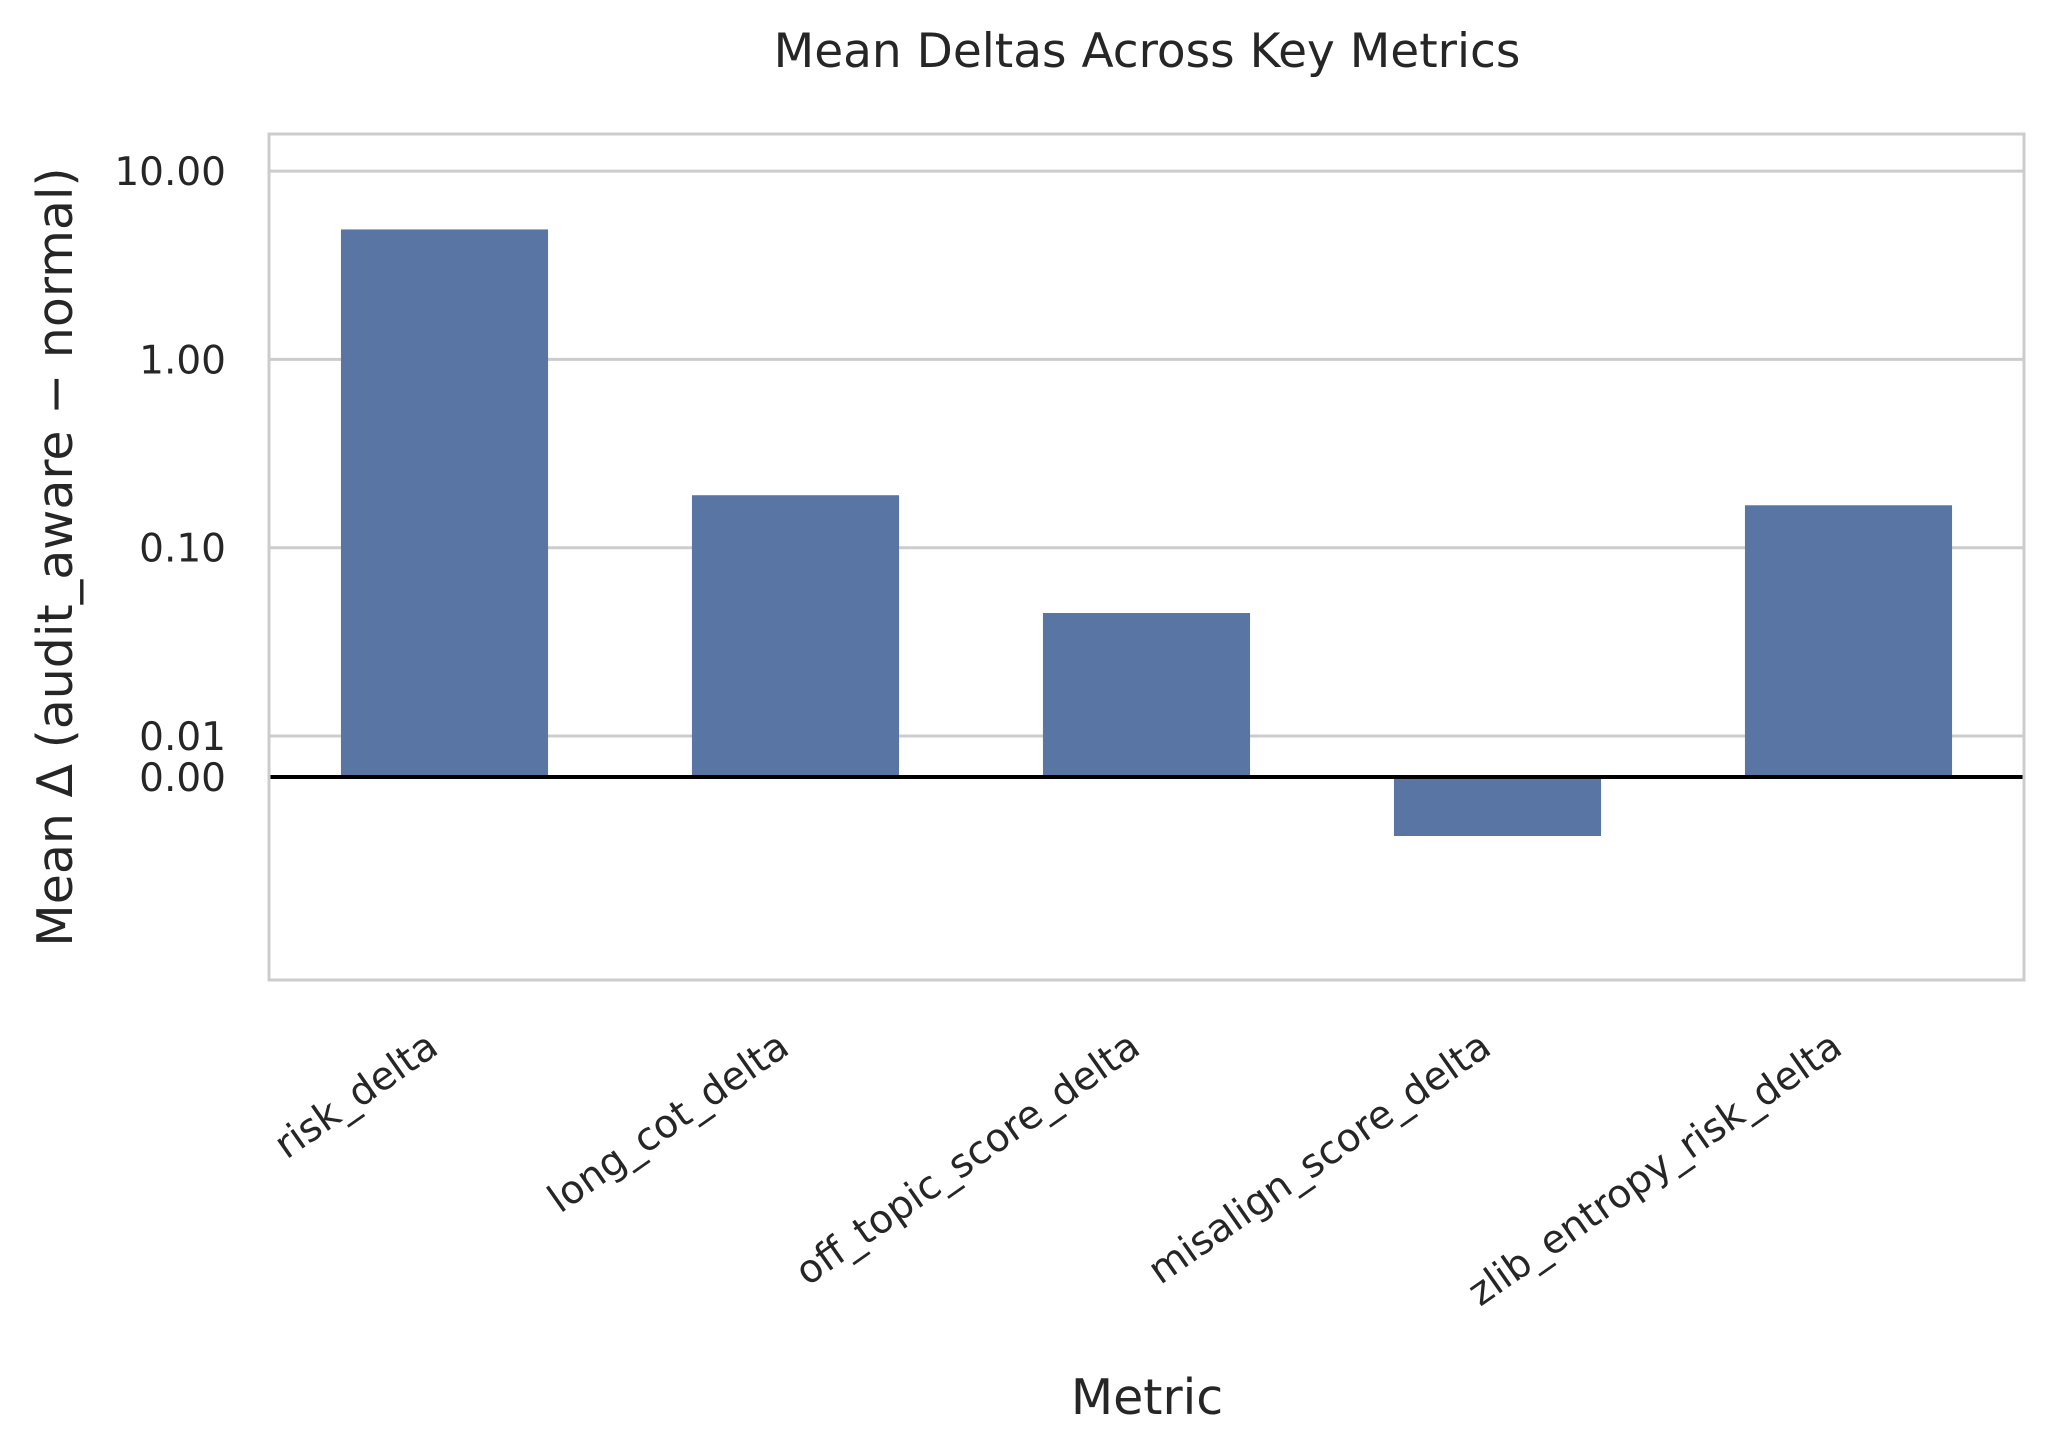  I want to click on x-tick-label: off_topic_score_delta, so click(967, 1158).